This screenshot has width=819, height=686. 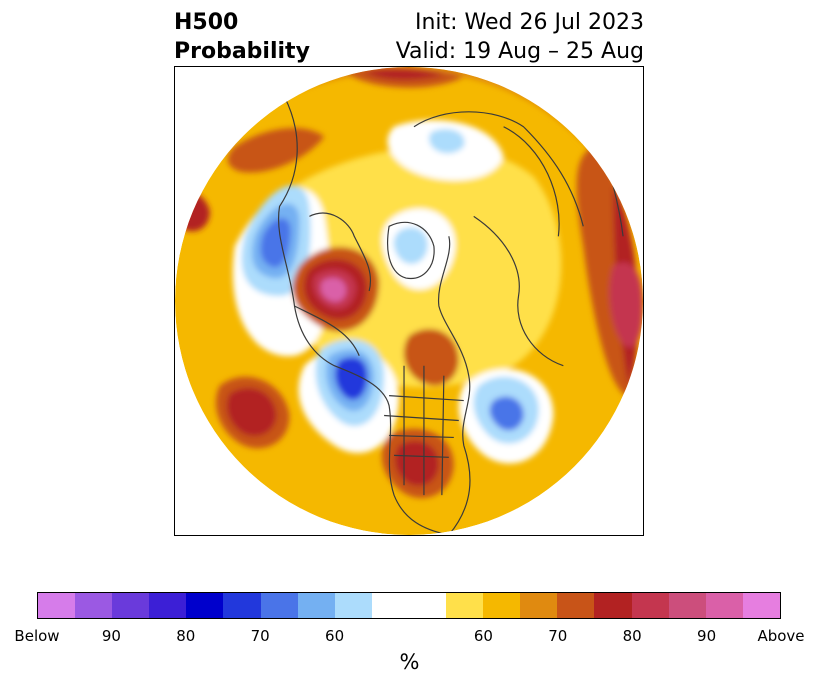 I want to click on colorbar-labels: Below 90 80 70 60 60 70 80 90 Above, so click(x=409, y=637).